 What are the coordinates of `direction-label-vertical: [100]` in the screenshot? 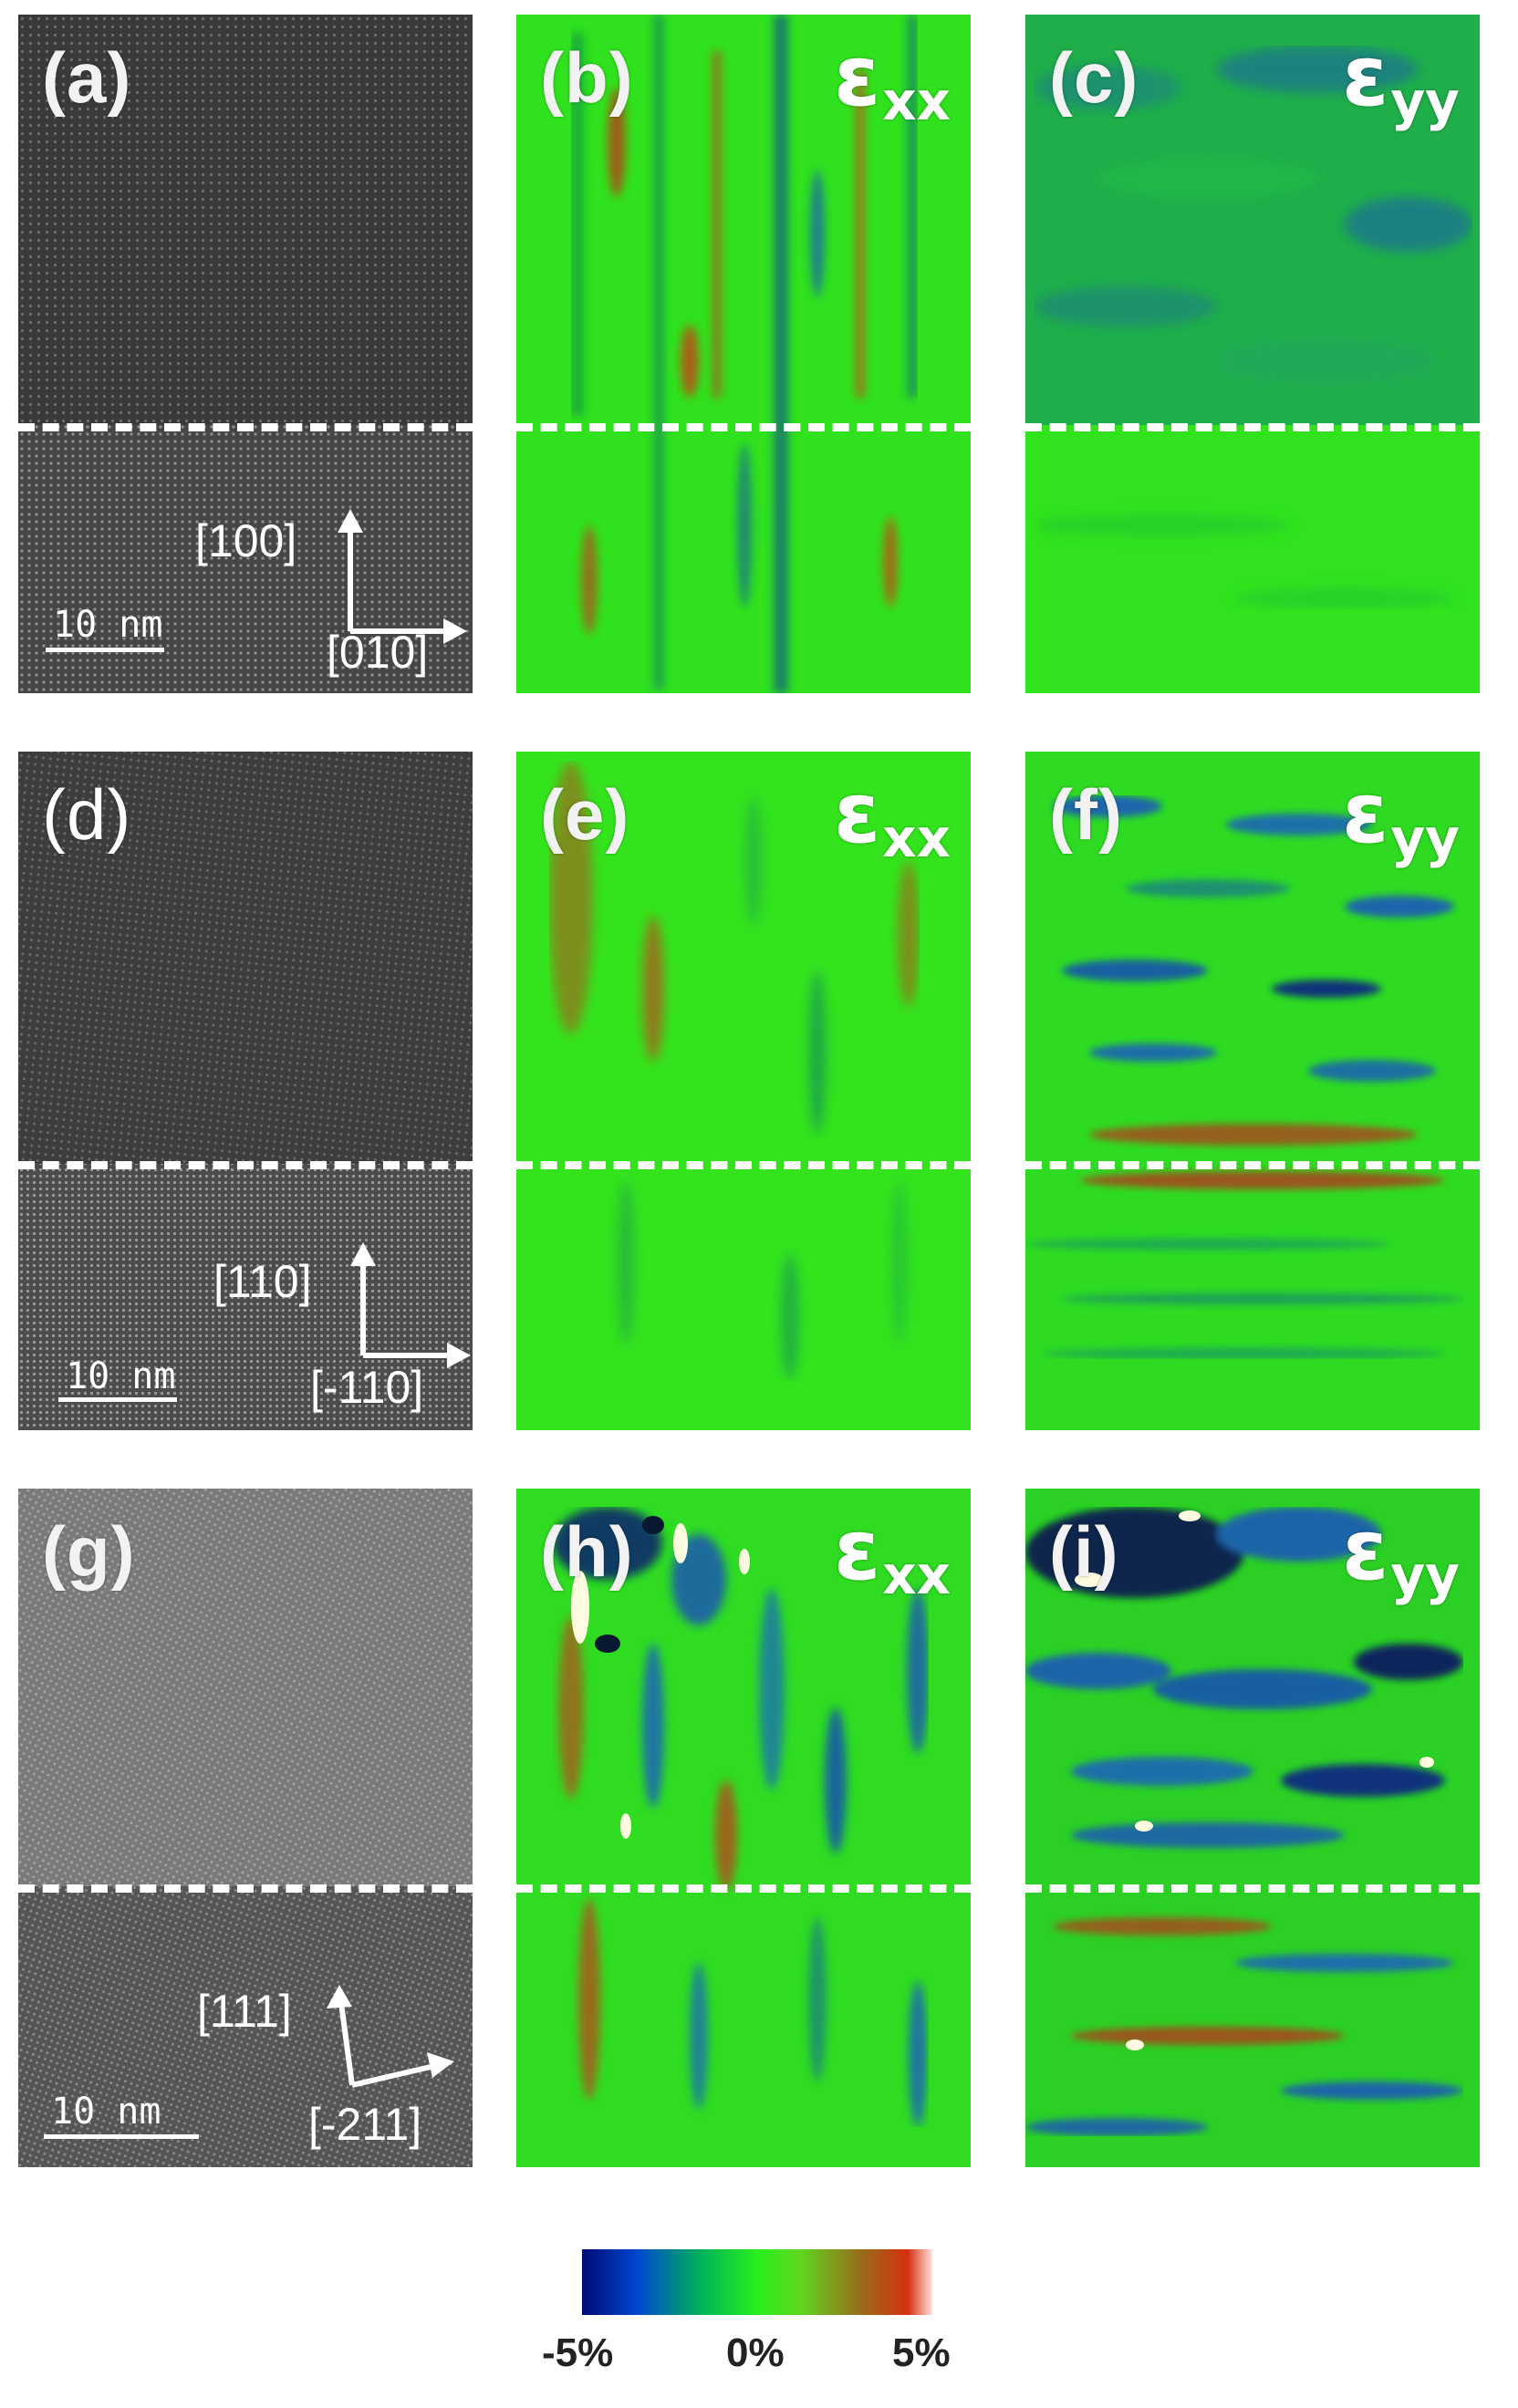 It's located at (246, 541).